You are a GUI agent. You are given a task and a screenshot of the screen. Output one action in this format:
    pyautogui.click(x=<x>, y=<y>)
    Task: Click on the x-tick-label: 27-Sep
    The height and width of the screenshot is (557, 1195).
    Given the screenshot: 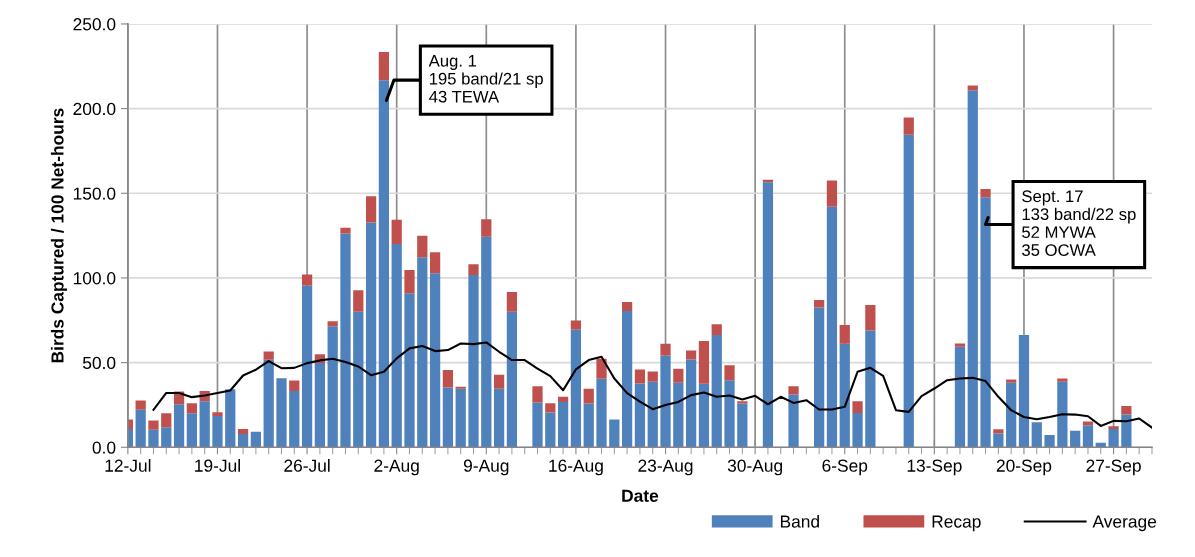 What is the action you would take?
    pyautogui.click(x=1113, y=467)
    